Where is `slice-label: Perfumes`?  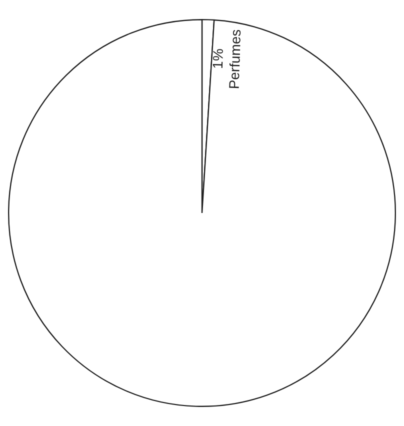
slice-label: Perfumes is located at coordinates (235, 59).